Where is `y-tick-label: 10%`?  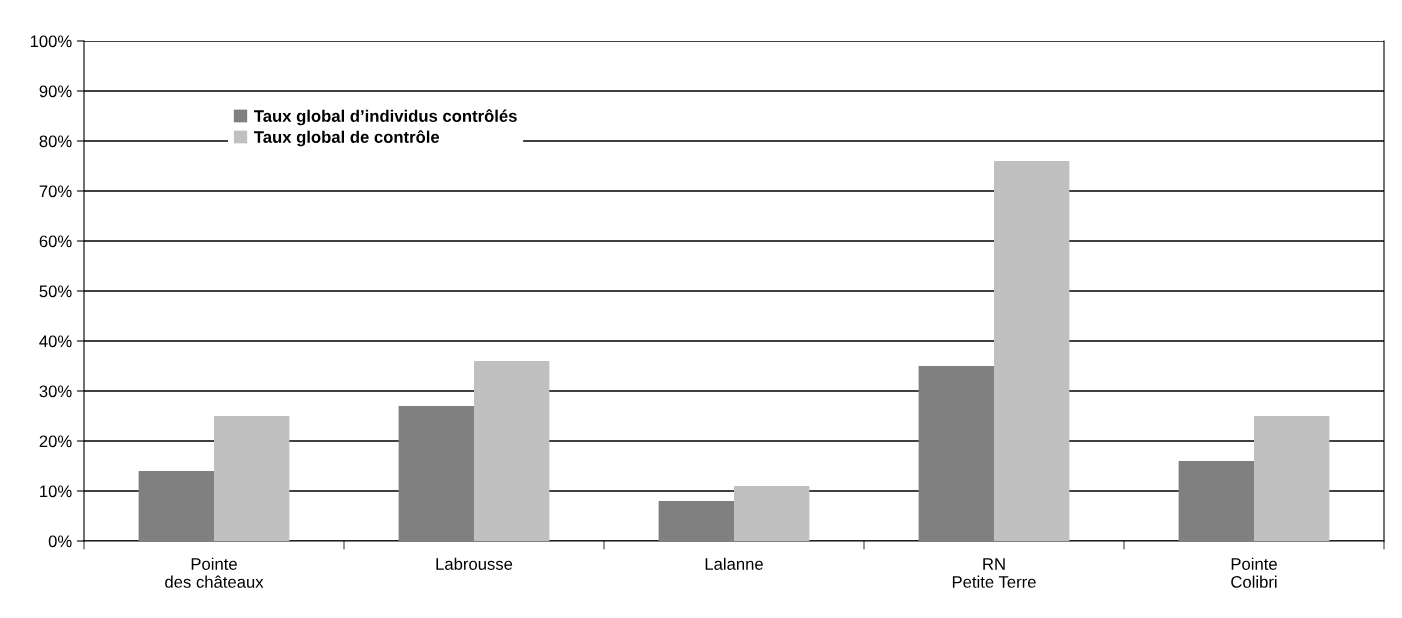
y-tick-label: 10% is located at coordinates (56, 491).